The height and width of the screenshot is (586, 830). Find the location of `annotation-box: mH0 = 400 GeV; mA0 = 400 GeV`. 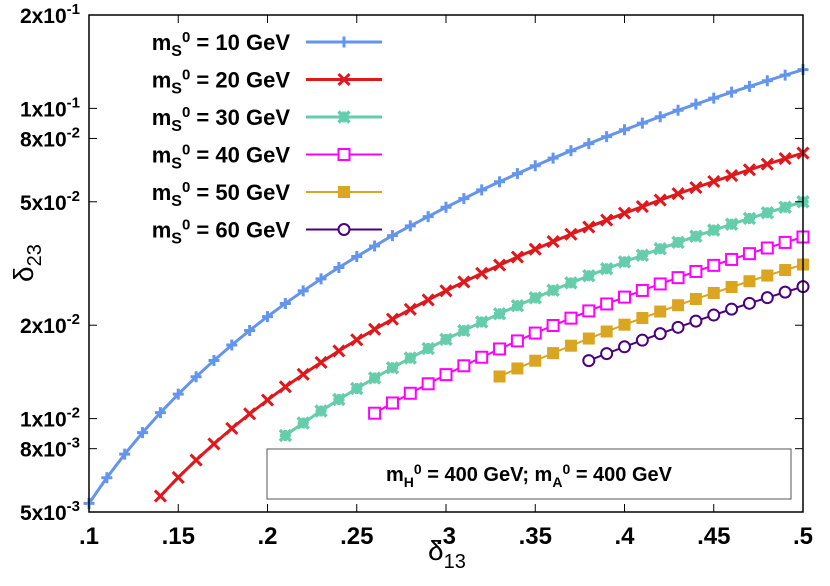

annotation-box: mH0 = 400 GeV; mA0 = 400 GeV is located at coordinates (529, 474).